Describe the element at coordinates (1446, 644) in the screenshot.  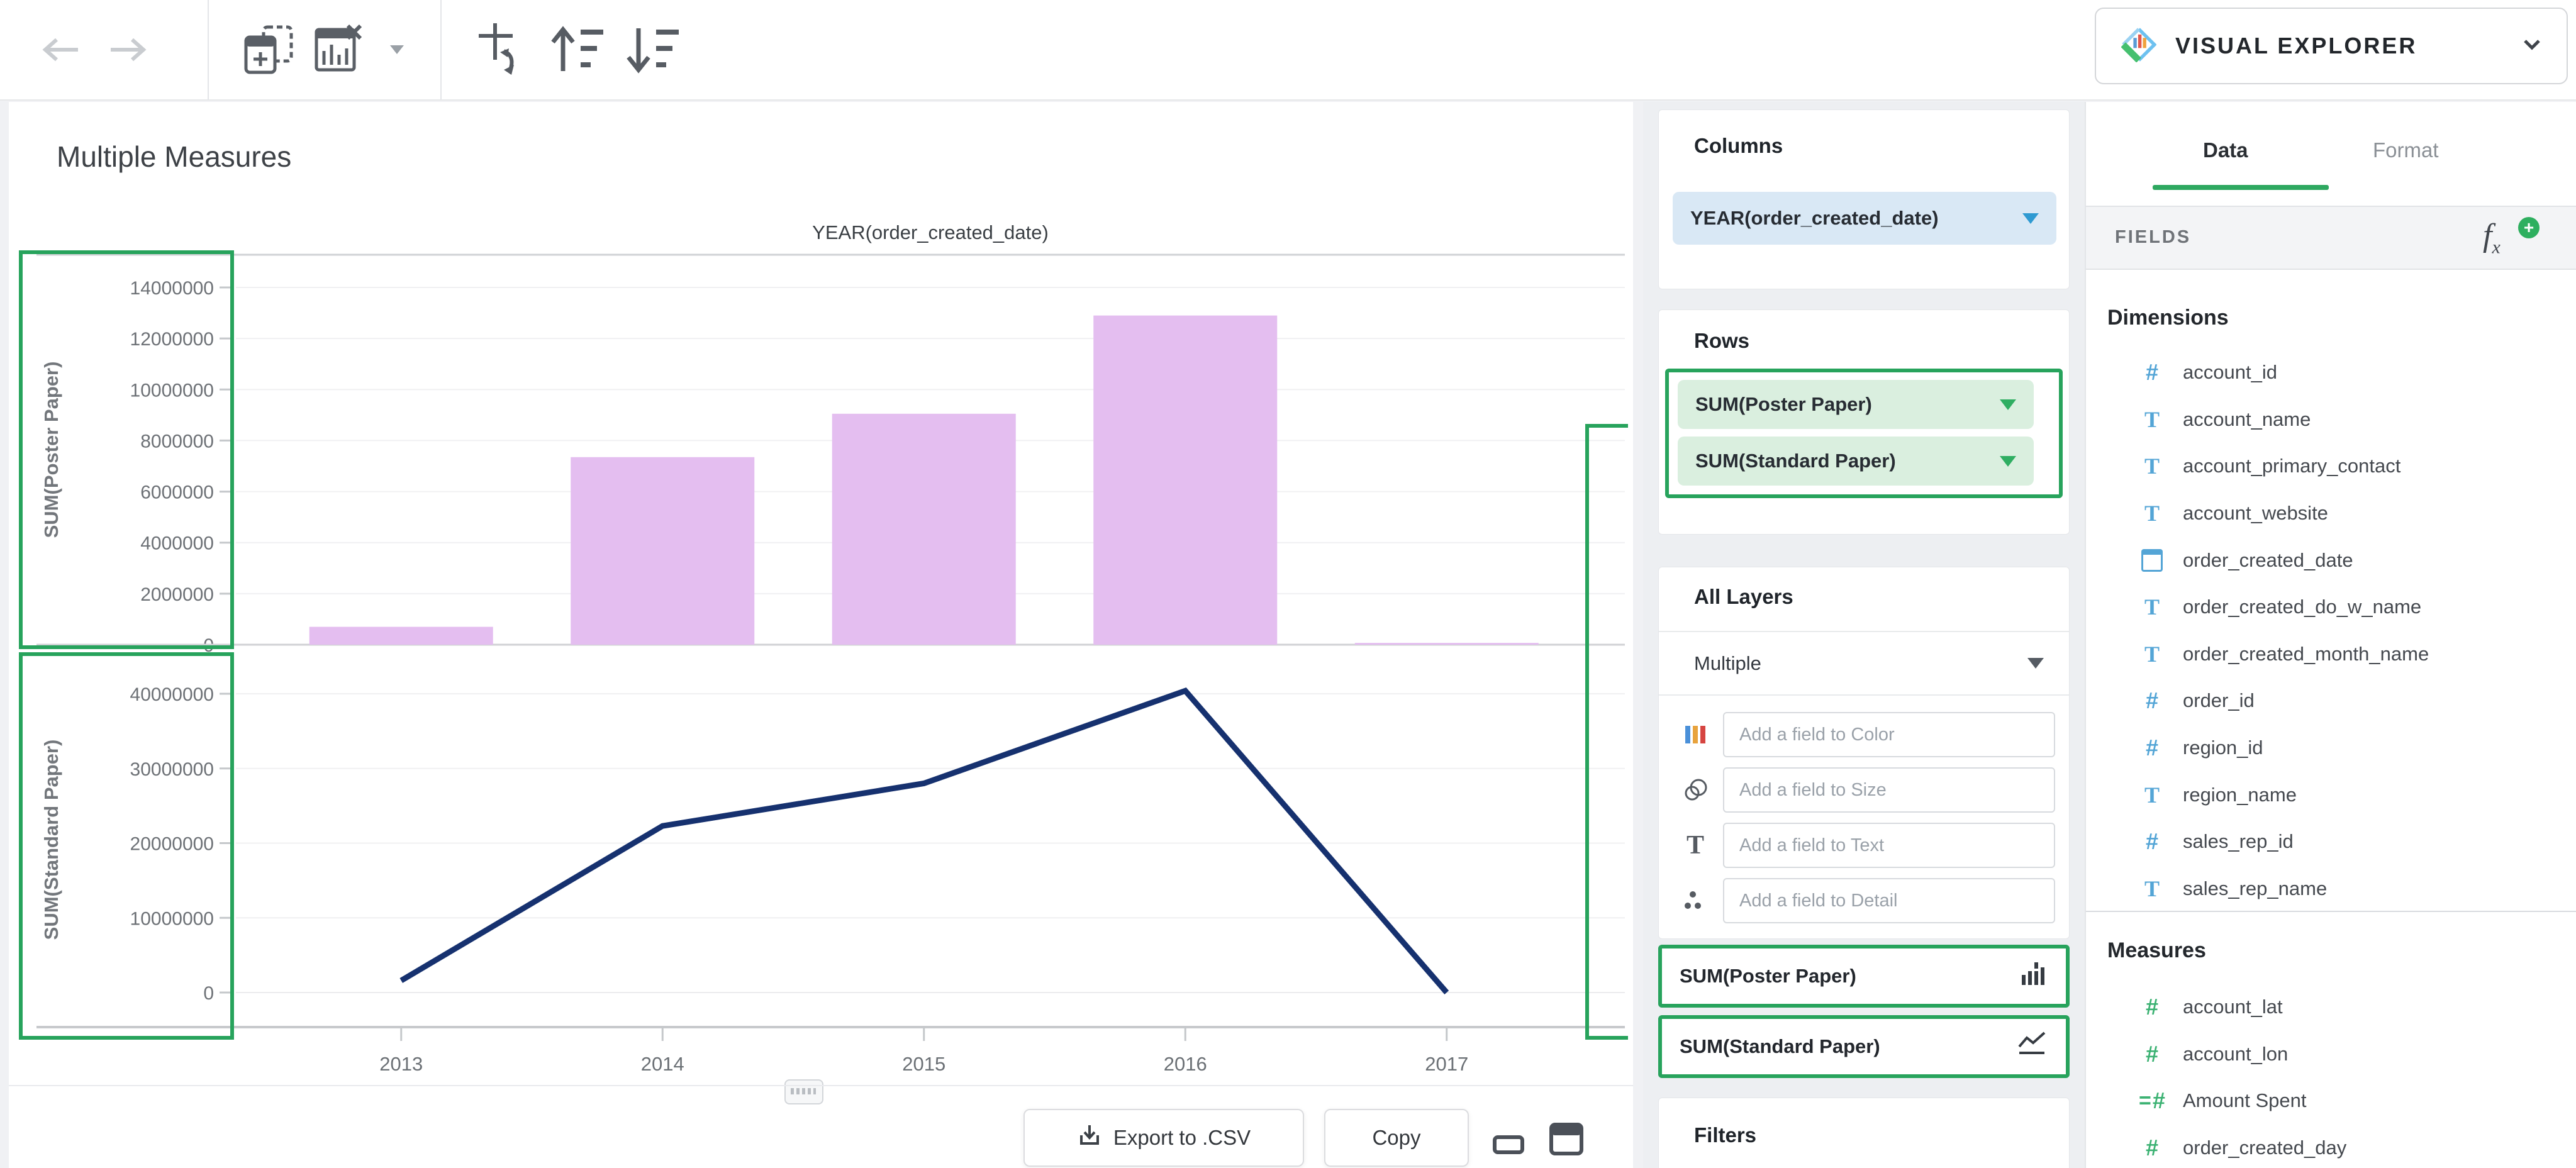
I see `bar-2017` at that location.